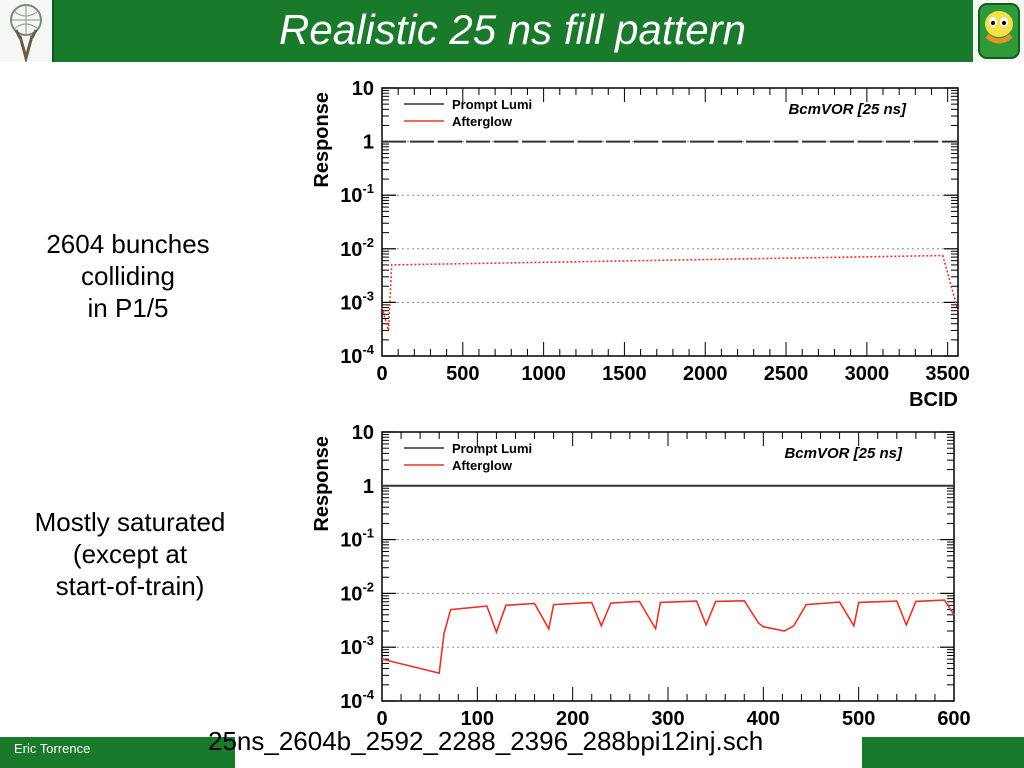 The width and height of the screenshot is (1024, 768). I want to click on title-bar: Realistic 25 ns fill pattern, so click(512, 32).